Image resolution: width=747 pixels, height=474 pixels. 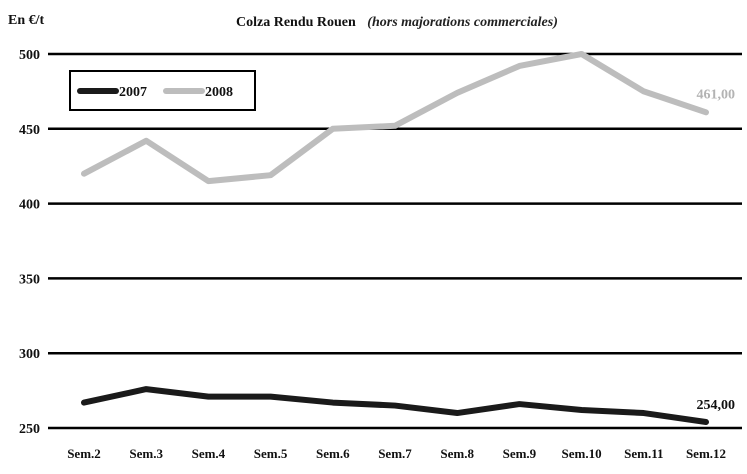 I want to click on x-tick-label: Sem.3, so click(x=146, y=453).